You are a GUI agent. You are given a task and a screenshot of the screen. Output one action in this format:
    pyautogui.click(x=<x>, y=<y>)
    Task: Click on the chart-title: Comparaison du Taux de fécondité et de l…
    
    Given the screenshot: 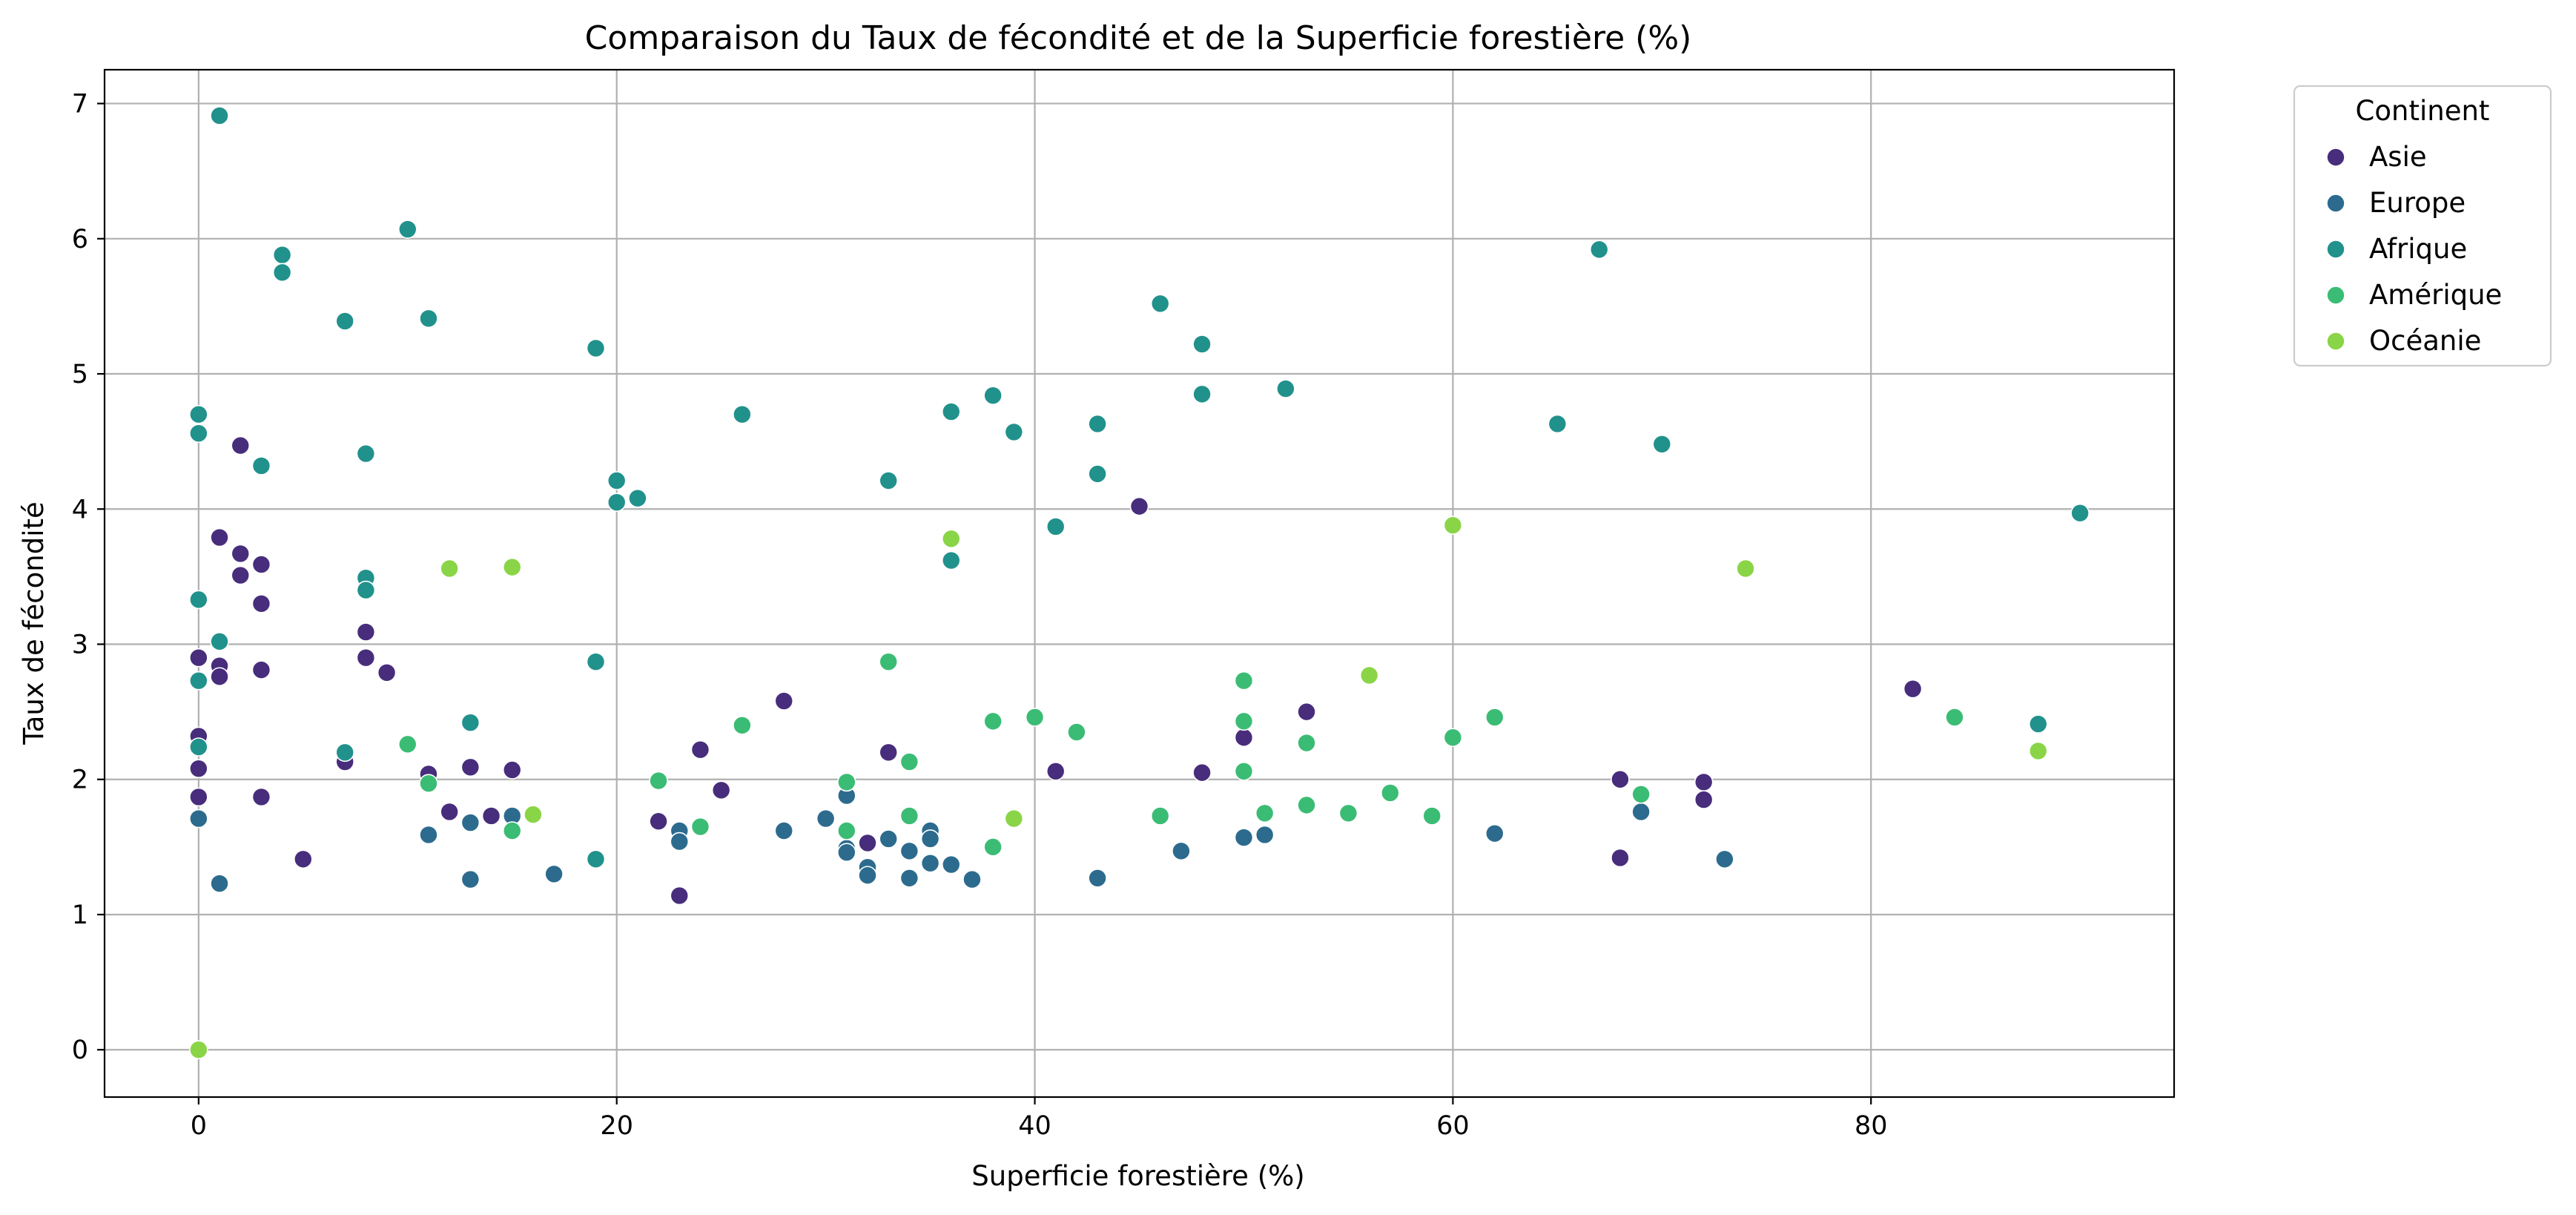 What is the action you would take?
    pyautogui.click(x=1138, y=38)
    